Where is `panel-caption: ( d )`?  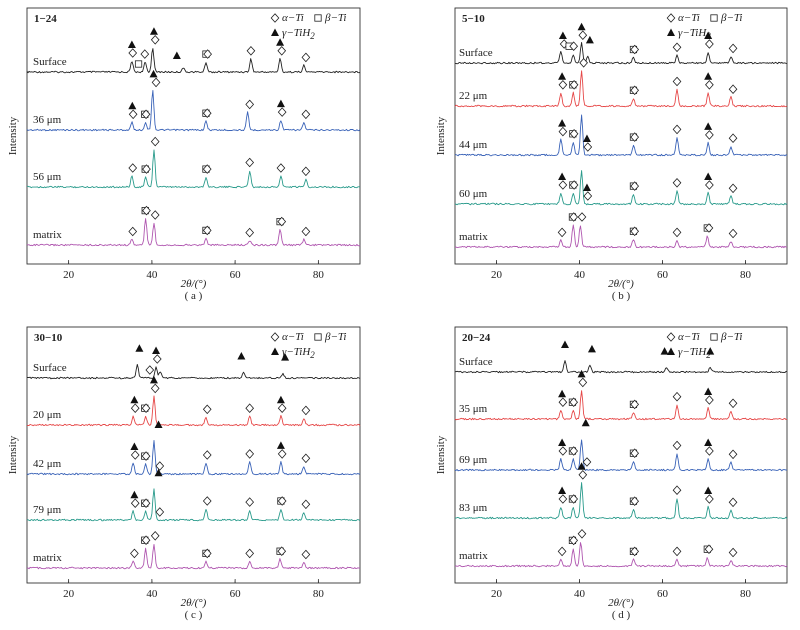 panel-caption: ( d ) is located at coordinates (621, 615).